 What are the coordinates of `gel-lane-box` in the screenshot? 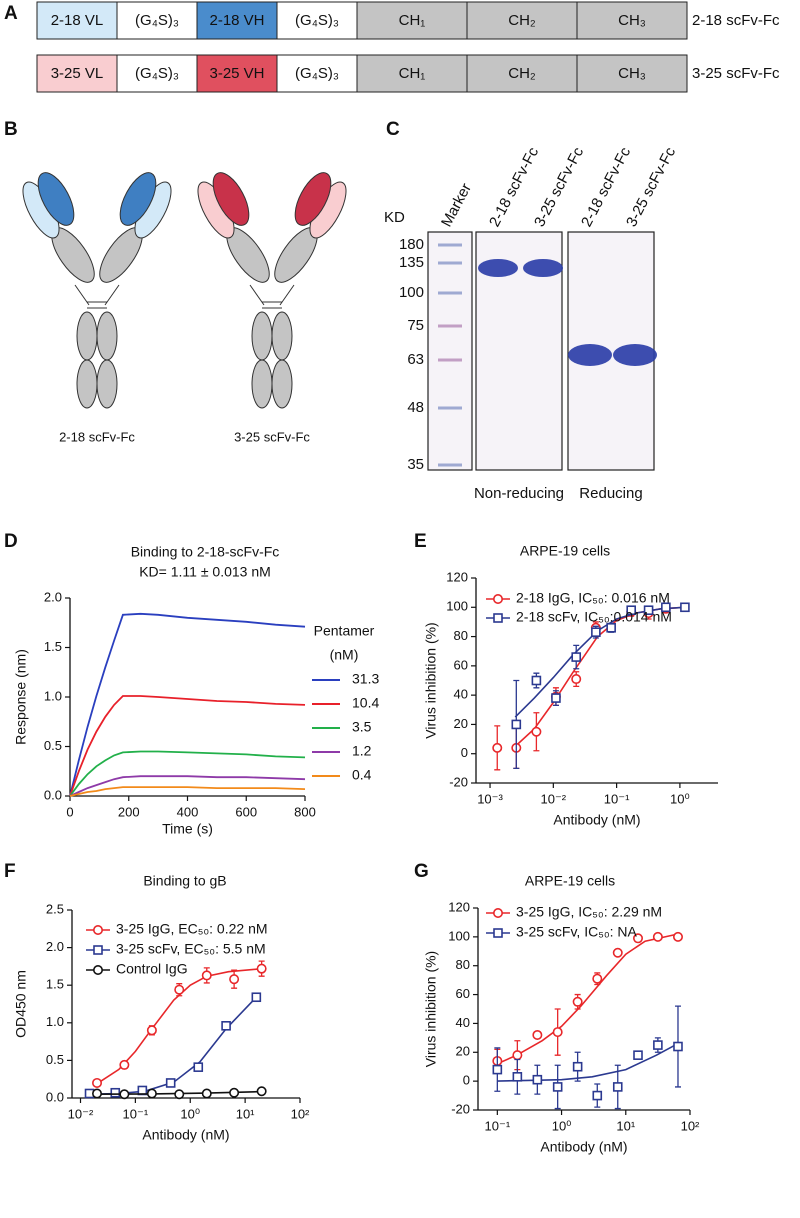 It's located at (450, 351).